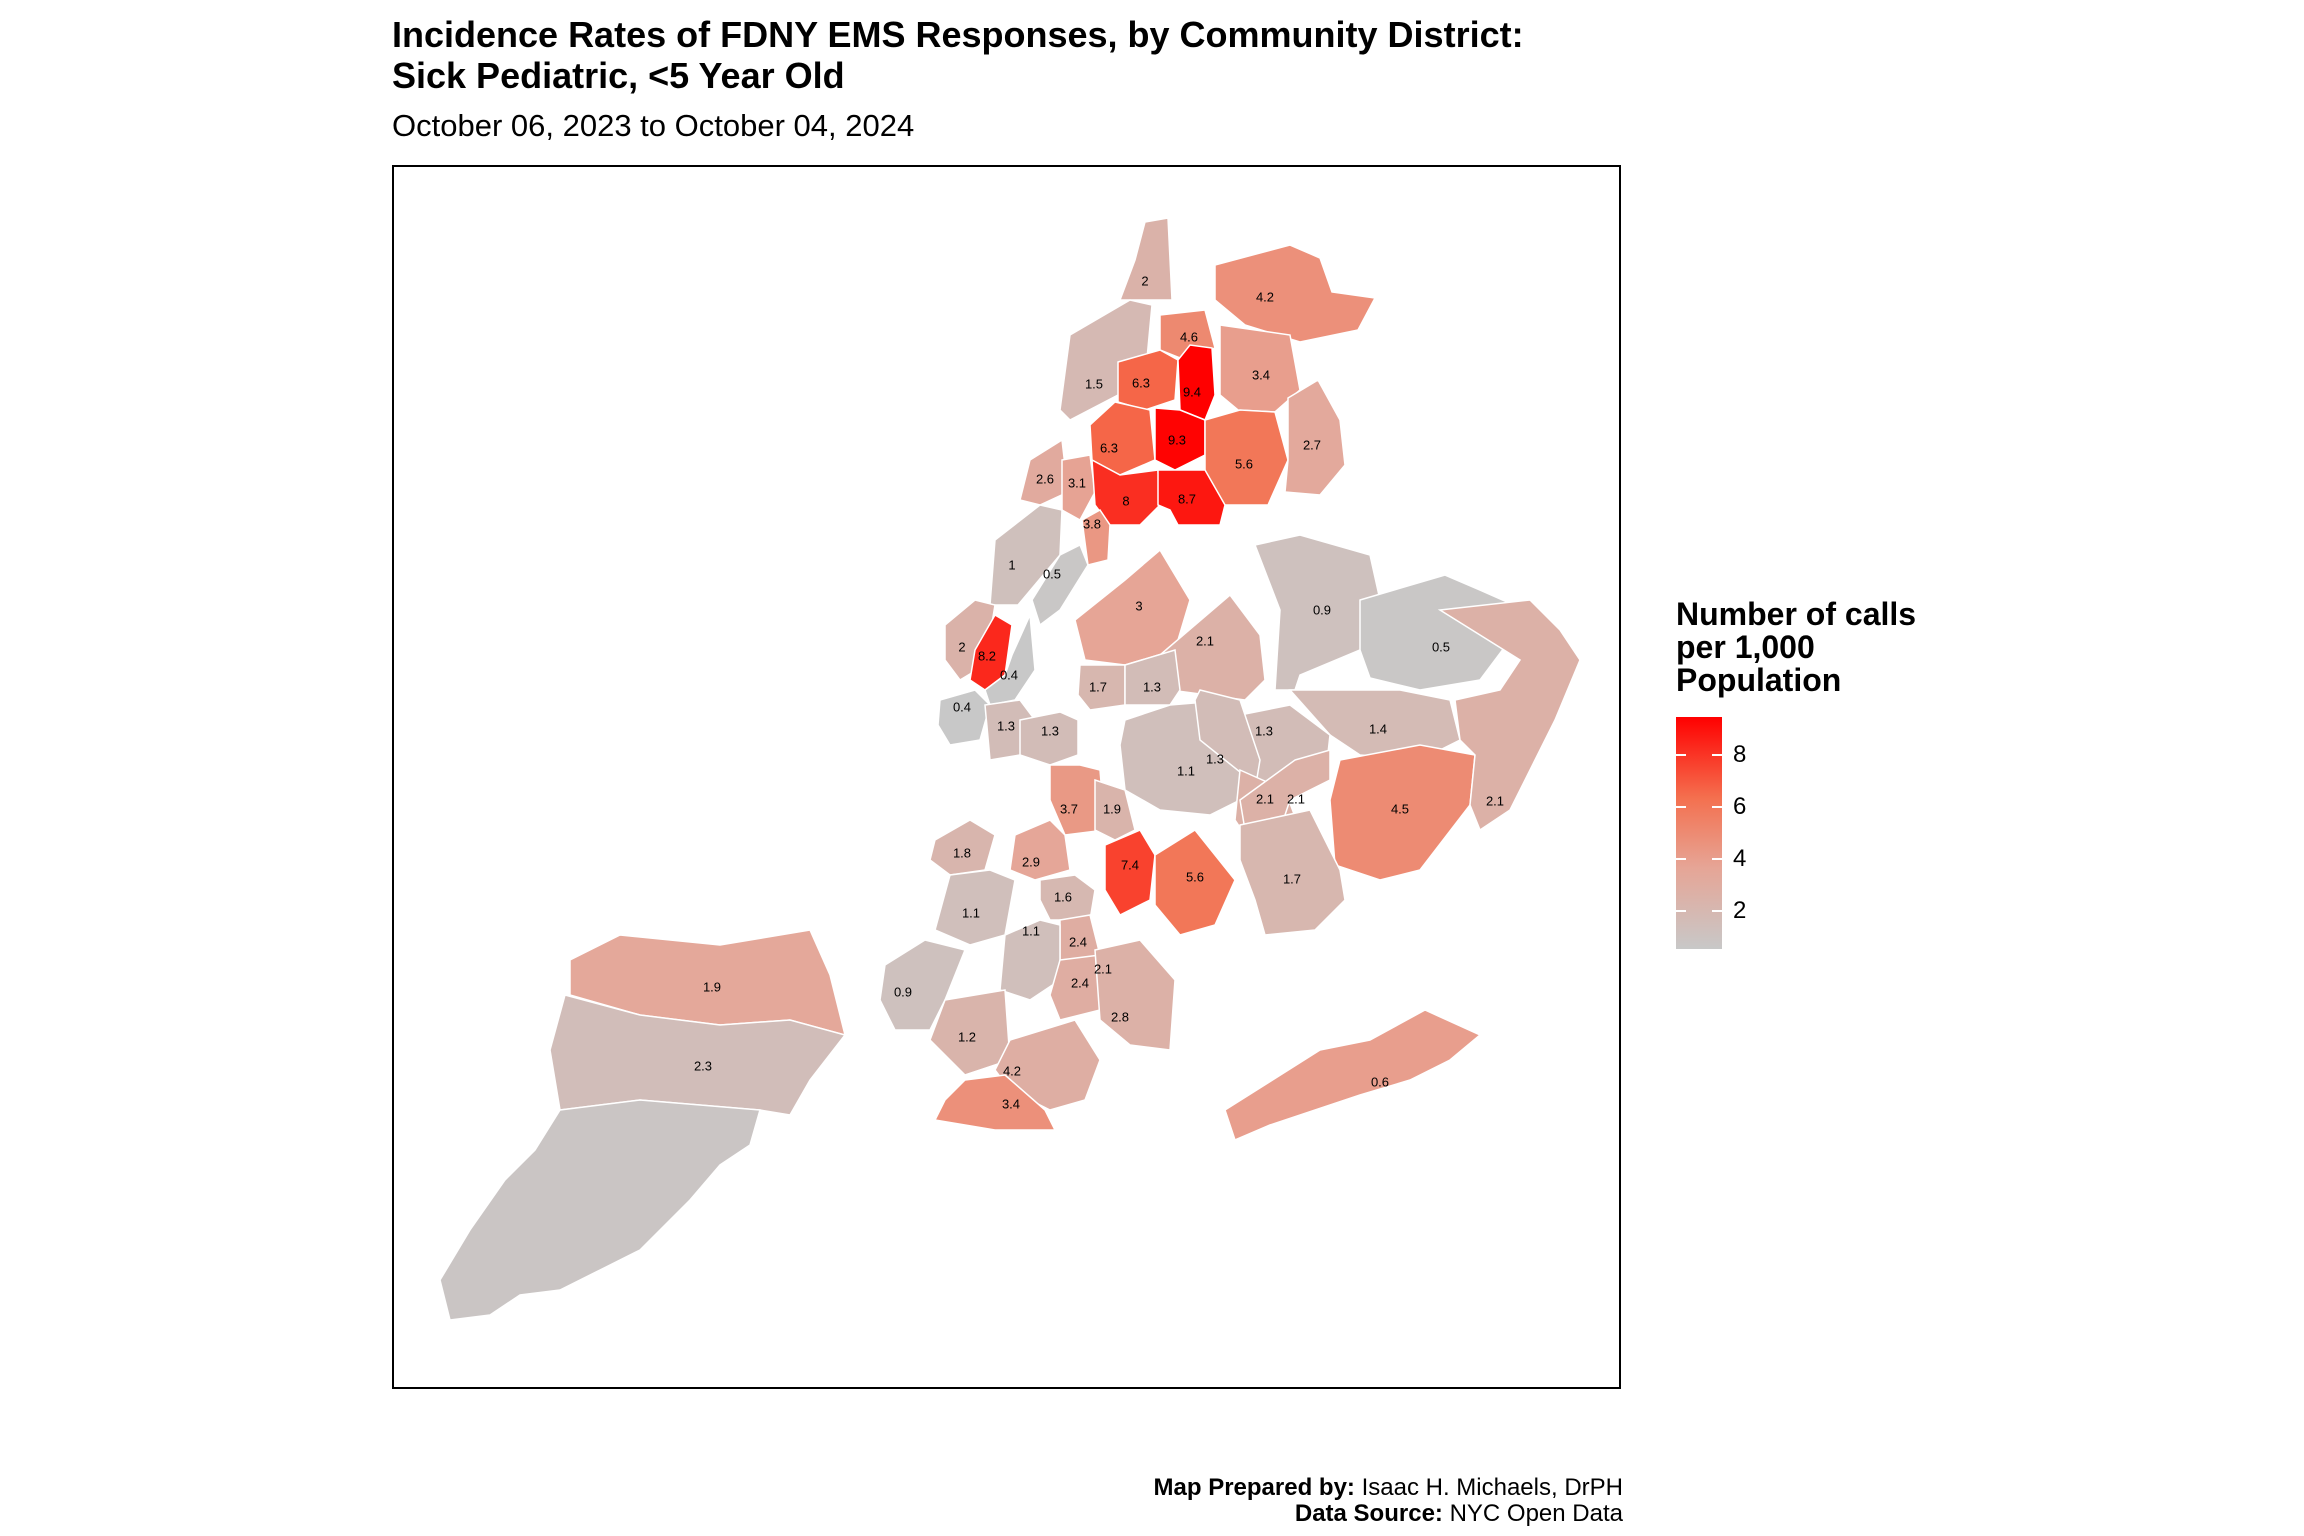  Describe the element at coordinates (1112, 808) in the screenshot. I see `district-rate-label: 1.9` at that location.